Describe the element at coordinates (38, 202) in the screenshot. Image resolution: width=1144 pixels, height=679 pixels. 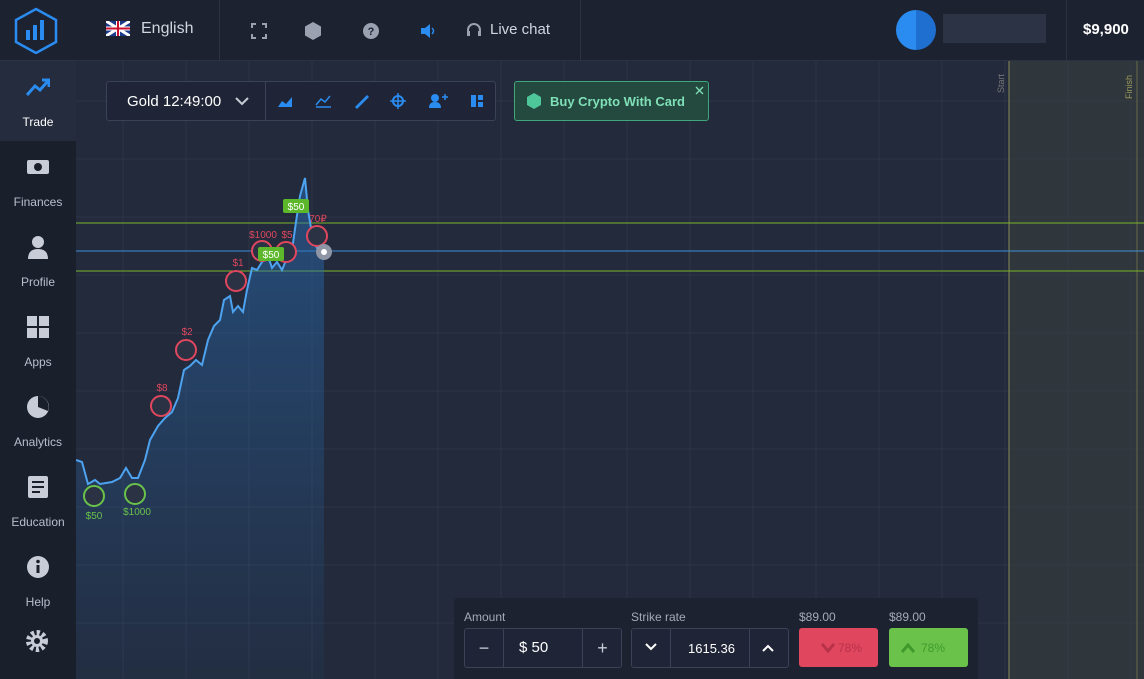
I see `nav-label: Finances` at that location.